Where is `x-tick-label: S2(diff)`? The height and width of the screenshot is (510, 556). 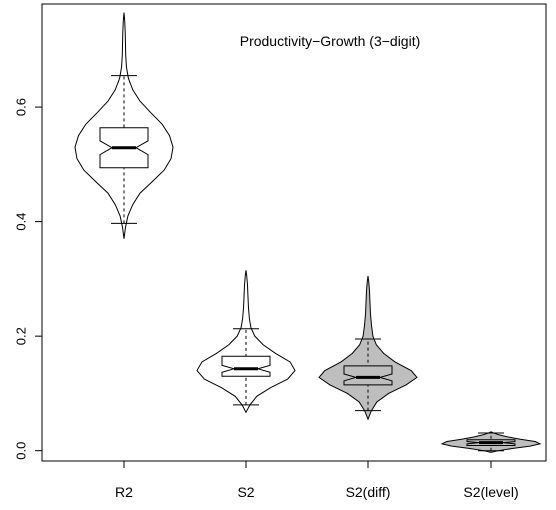 x-tick-label: S2(diff) is located at coordinates (368, 492).